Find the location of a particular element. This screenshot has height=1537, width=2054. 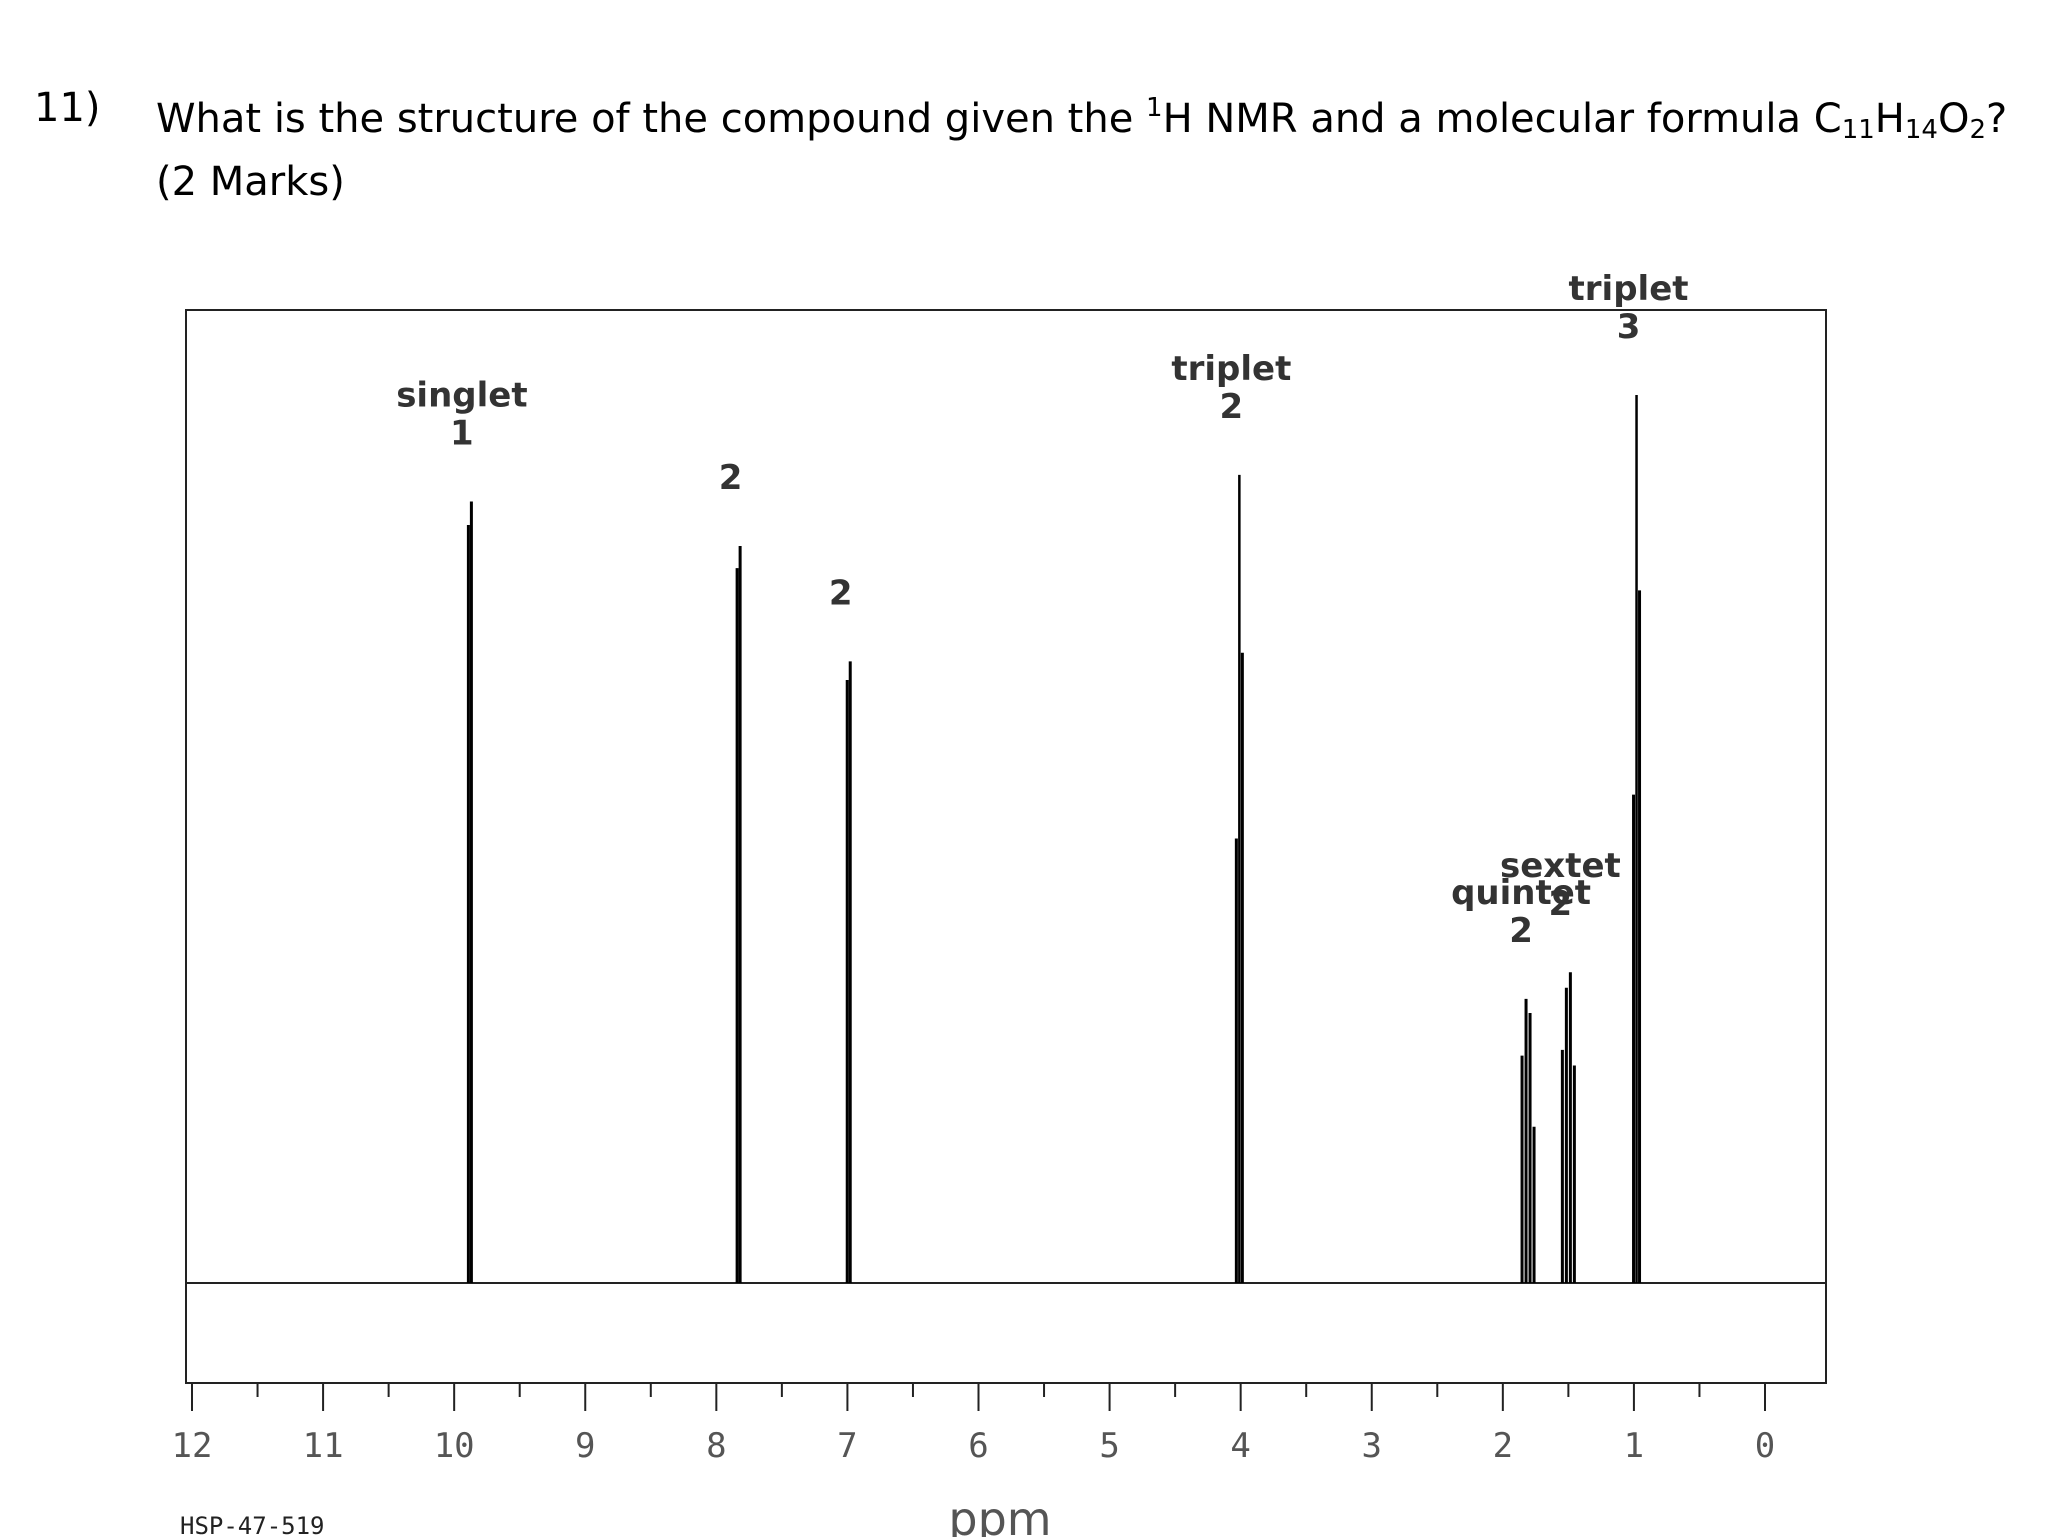

x-axis-tick-labels: 12 11 10 9 8 7 6 5 4 3 2 1 0 is located at coordinates (974, 1446).